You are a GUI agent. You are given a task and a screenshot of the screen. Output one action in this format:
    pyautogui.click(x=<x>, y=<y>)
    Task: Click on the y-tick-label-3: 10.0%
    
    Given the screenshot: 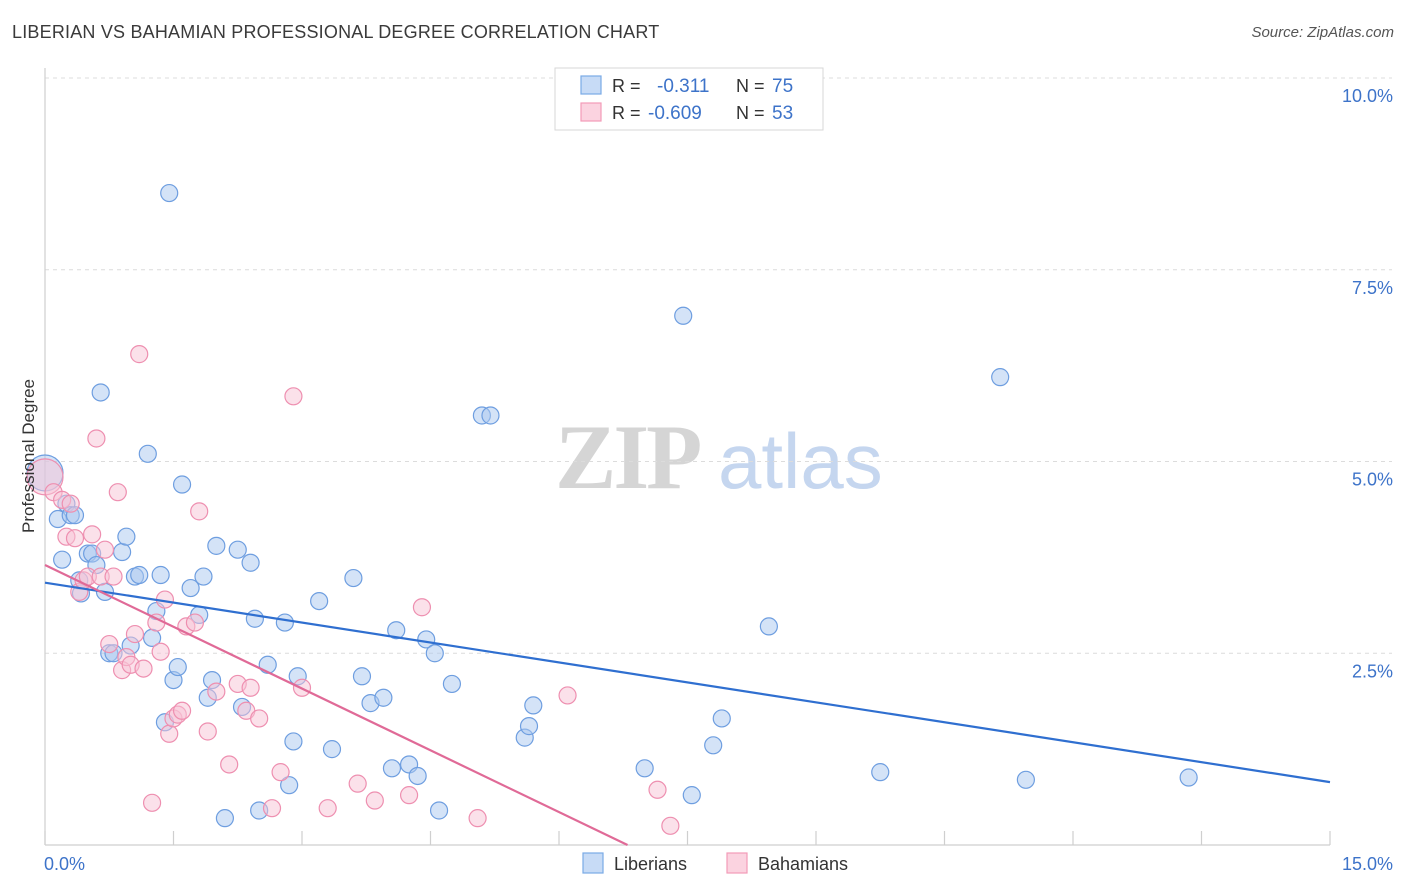 What is the action you would take?
    pyautogui.click(x=1367, y=96)
    